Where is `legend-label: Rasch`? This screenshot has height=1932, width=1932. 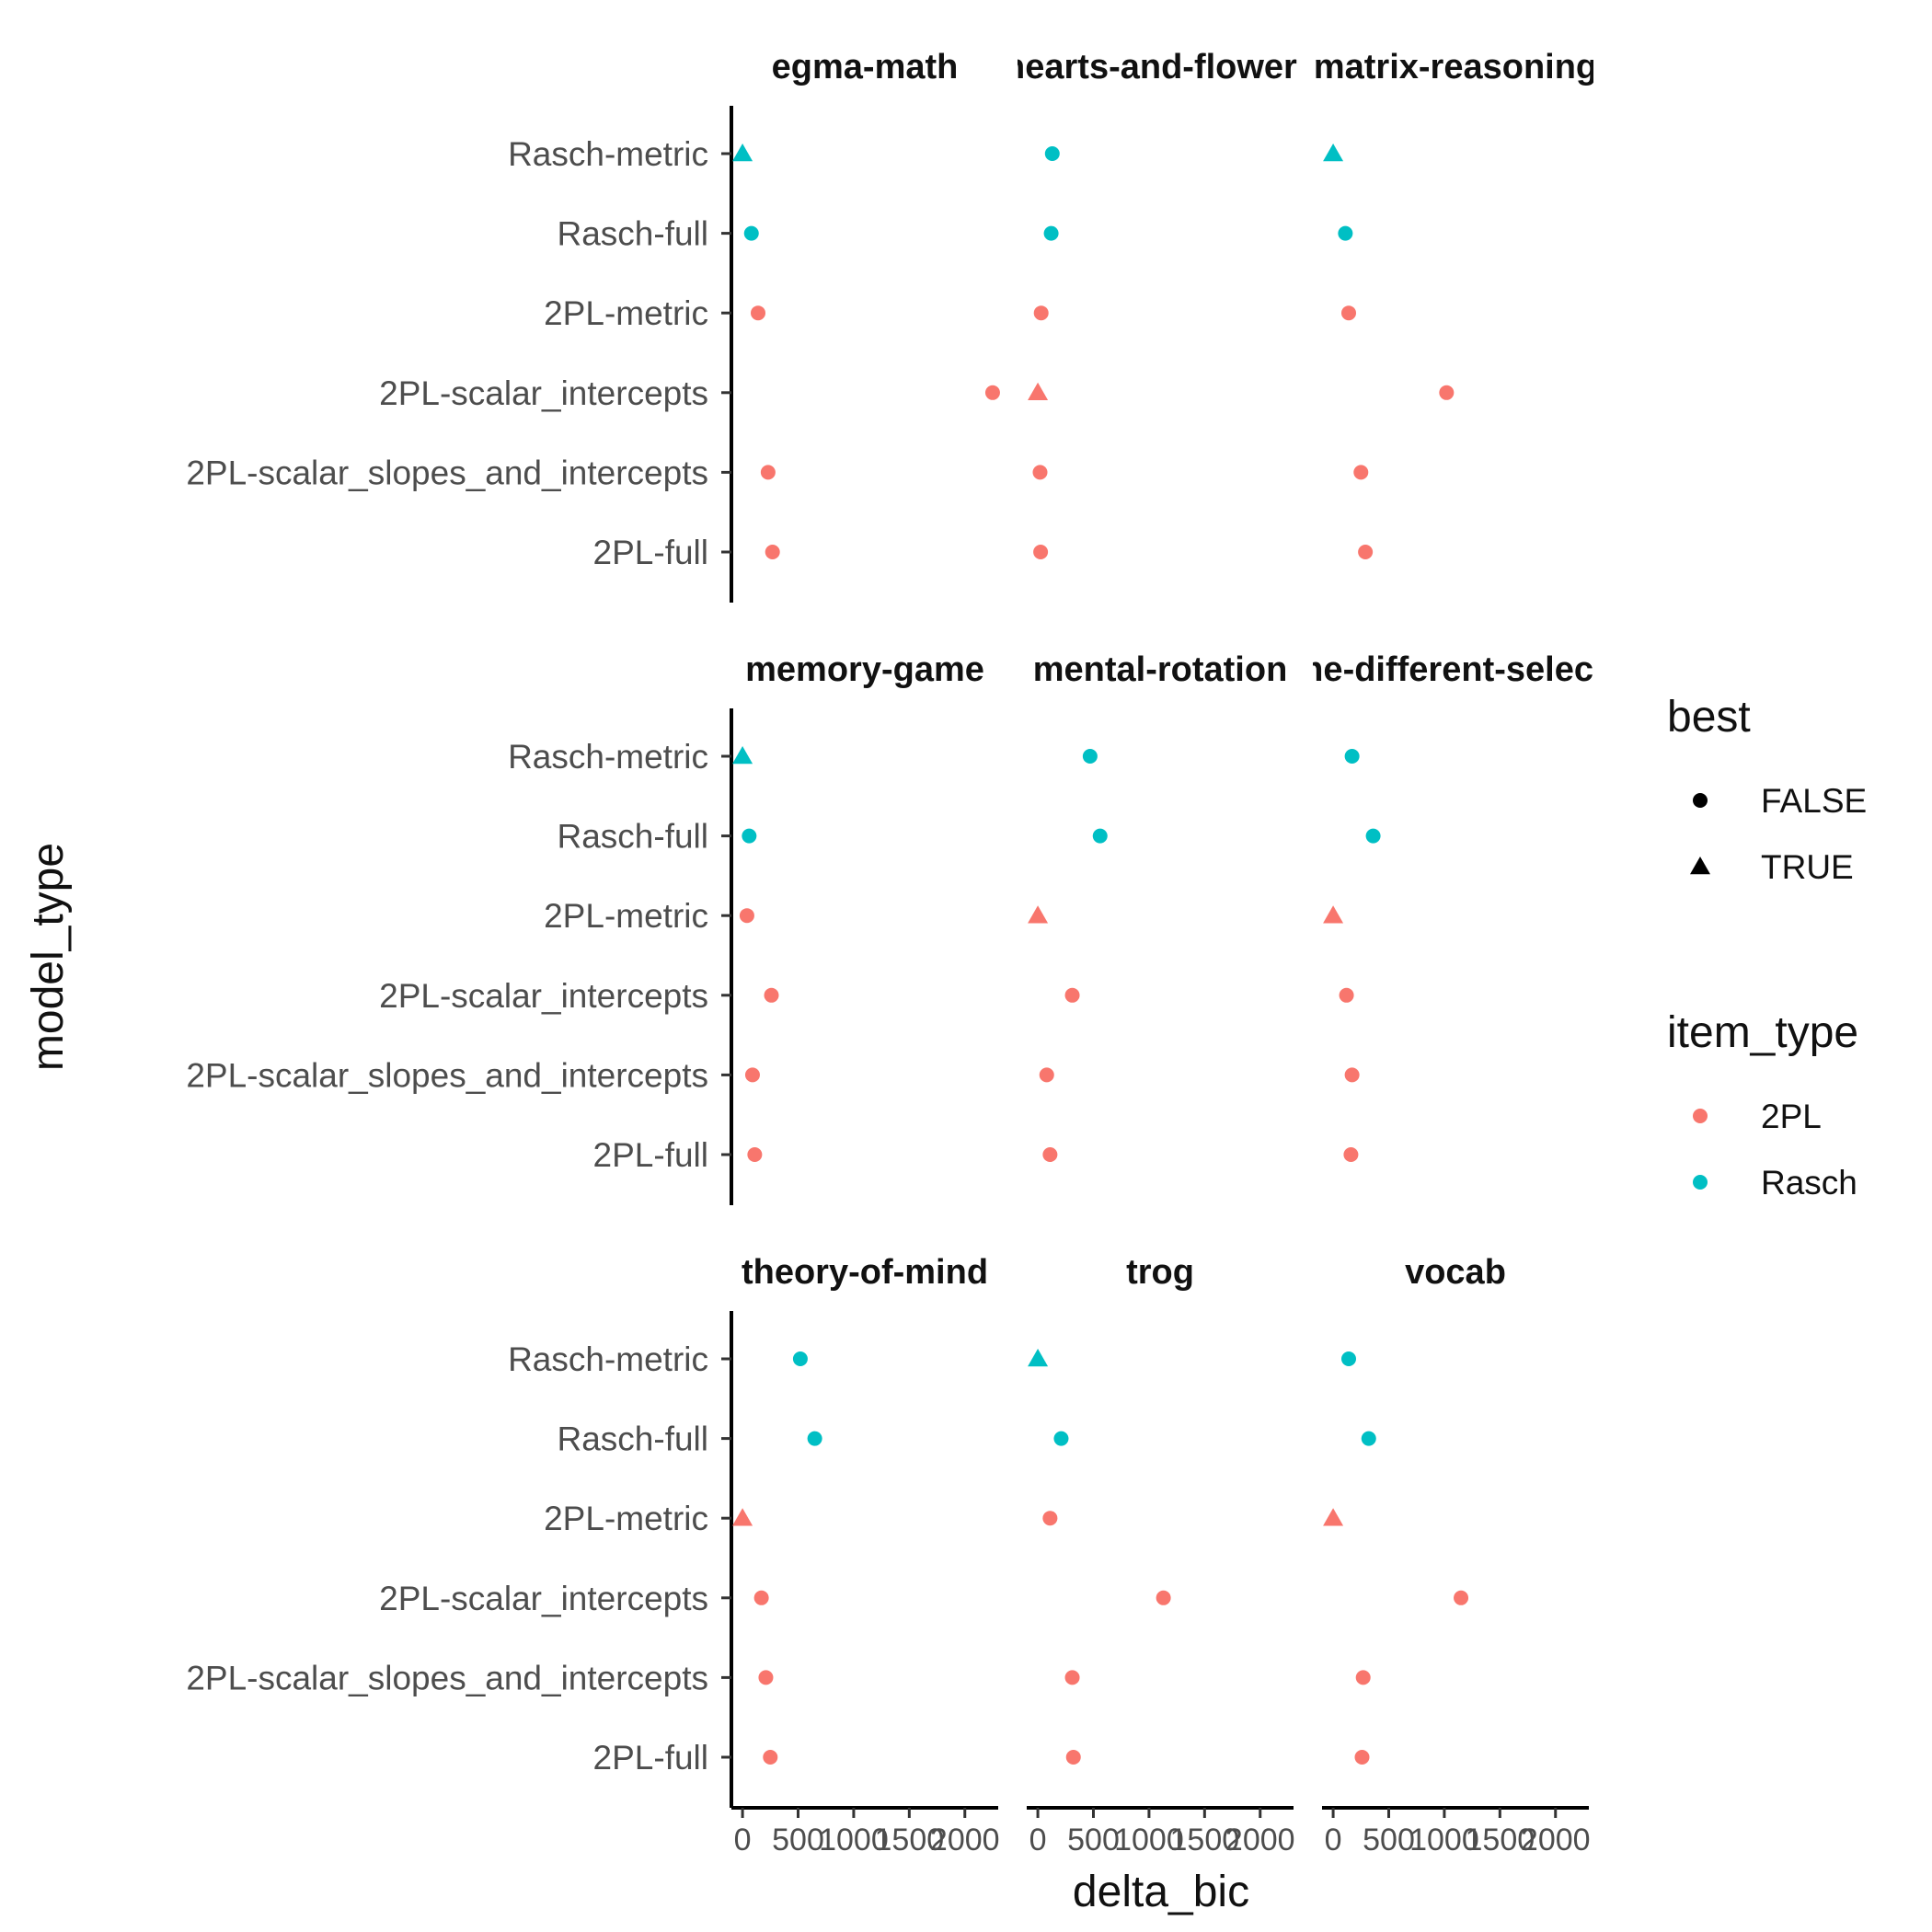 legend-label: Rasch is located at coordinates (1809, 1183).